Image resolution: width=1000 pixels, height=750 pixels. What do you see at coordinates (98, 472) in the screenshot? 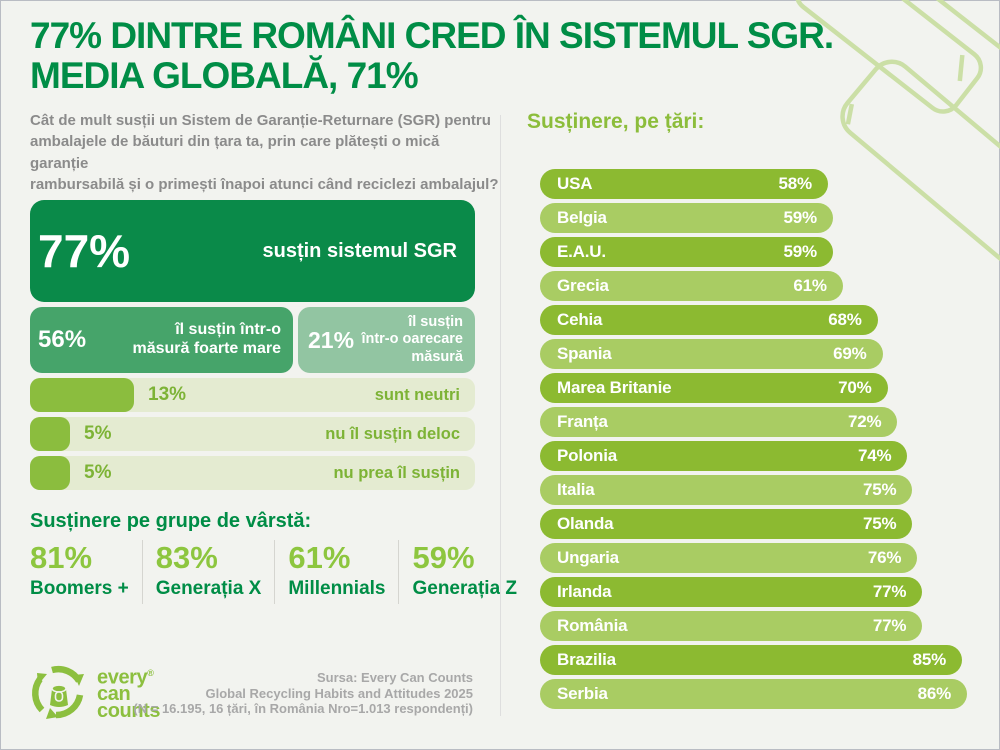
I see `little-support-value: 5%` at bounding box center [98, 472].